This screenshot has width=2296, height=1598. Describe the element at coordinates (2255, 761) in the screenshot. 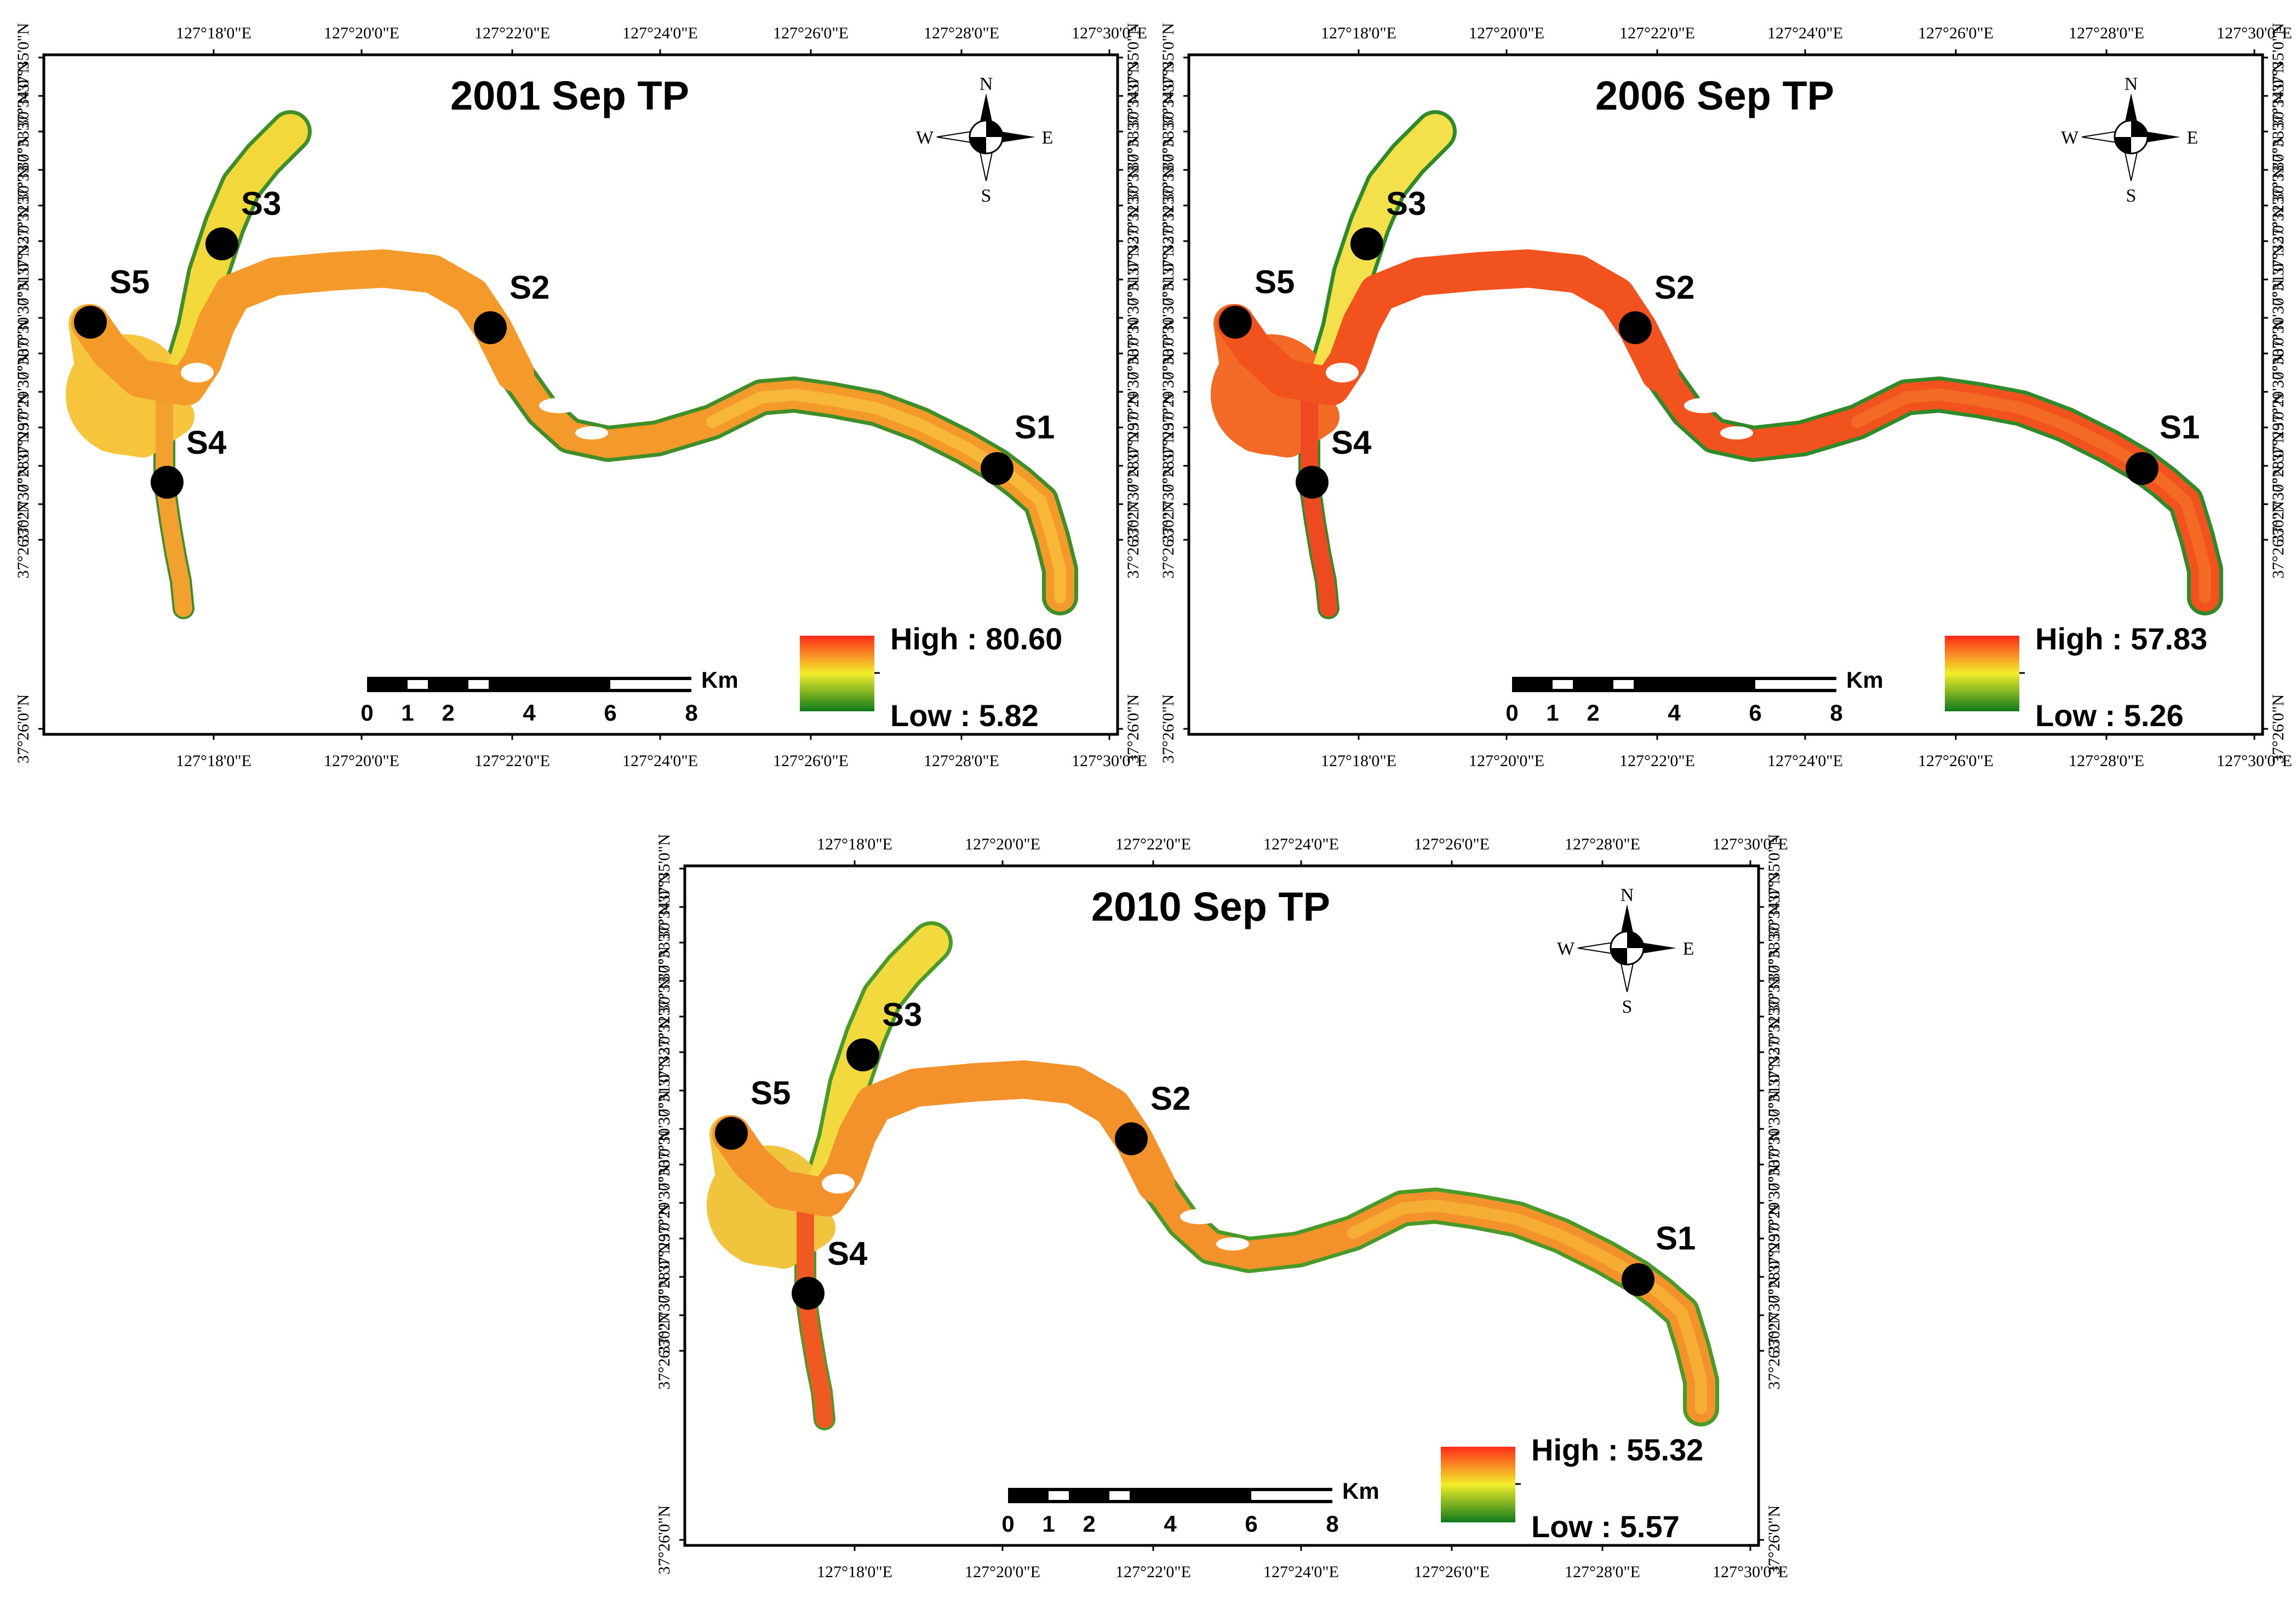

I see `bottom-longitude-label: 127°30'0"E` at that location.